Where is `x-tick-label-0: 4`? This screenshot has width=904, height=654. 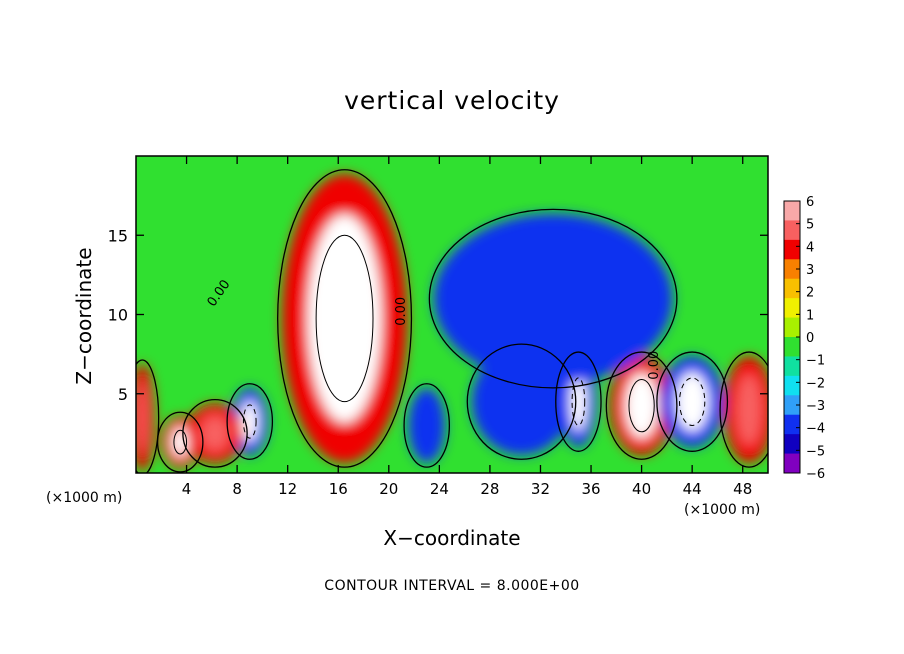
x-tick-label-0: 4 is located at coordinates (187, 489).